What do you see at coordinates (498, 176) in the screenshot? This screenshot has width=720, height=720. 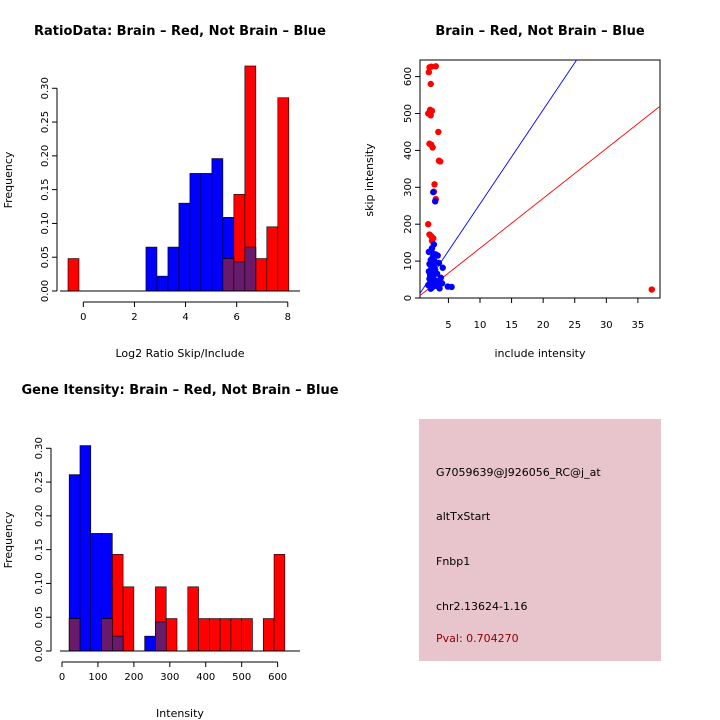 I see `not-brain-line` at bounding box center [498, 176].